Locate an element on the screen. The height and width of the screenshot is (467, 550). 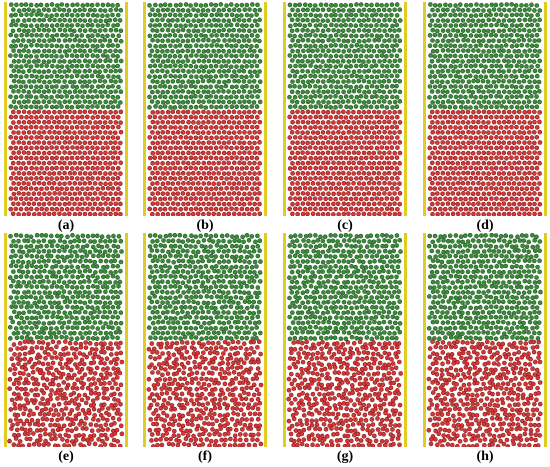
panel-e: (e) is located at coordinates (66, 349).